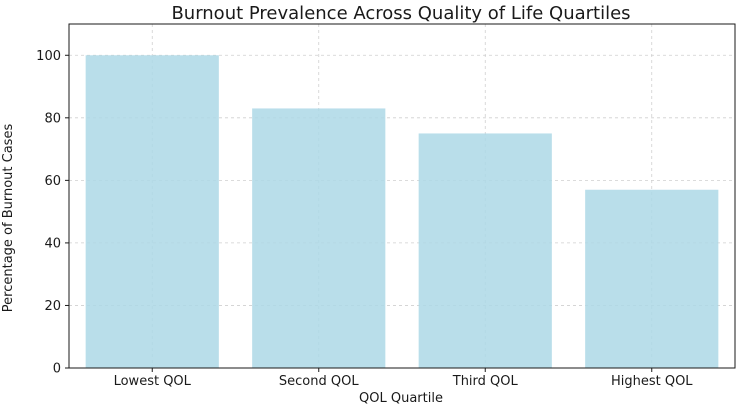 This screenshot has width=752, height=407. What do you see at coordinates (48, 56) in the screenshot?
I see `y-tick-label-5: 100` at bounding box center [48, 56].